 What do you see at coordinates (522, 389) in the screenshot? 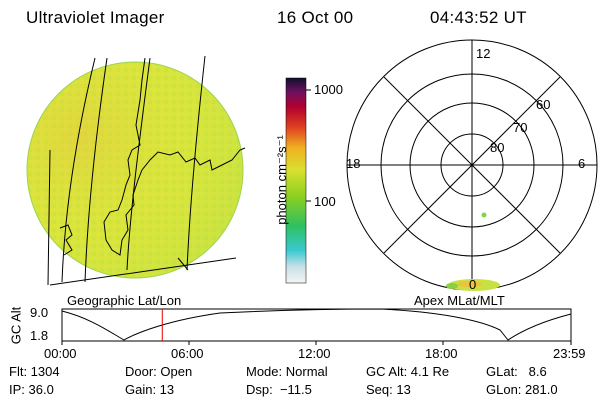
I see `glon-value: GLon: 281.0` at bounding box center [522, 389].